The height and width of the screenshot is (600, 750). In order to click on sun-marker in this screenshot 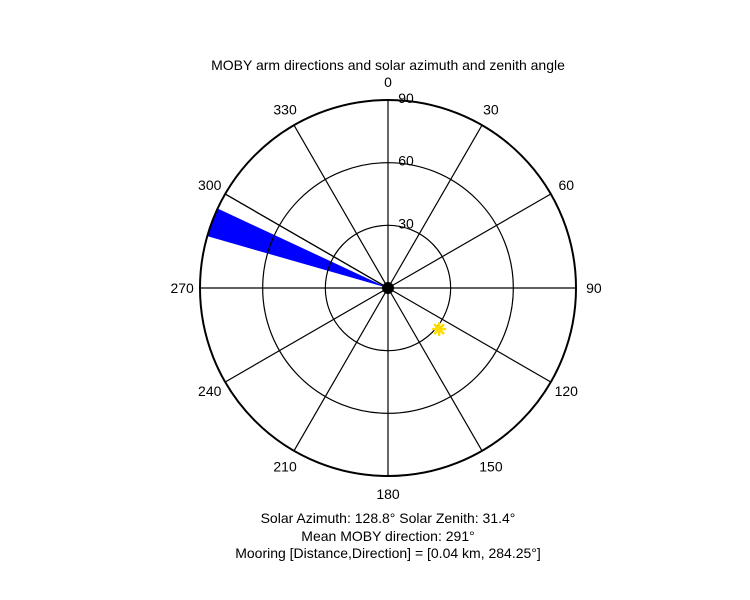, I will do `click(439, 329)`.